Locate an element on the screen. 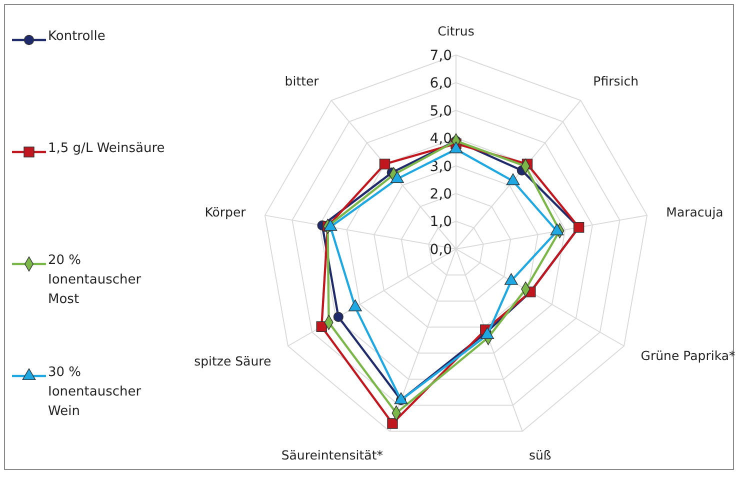 The width and height of the screenshot is (739, 477). y-tick-label: 0,0 is located at coordinates (441, 250).